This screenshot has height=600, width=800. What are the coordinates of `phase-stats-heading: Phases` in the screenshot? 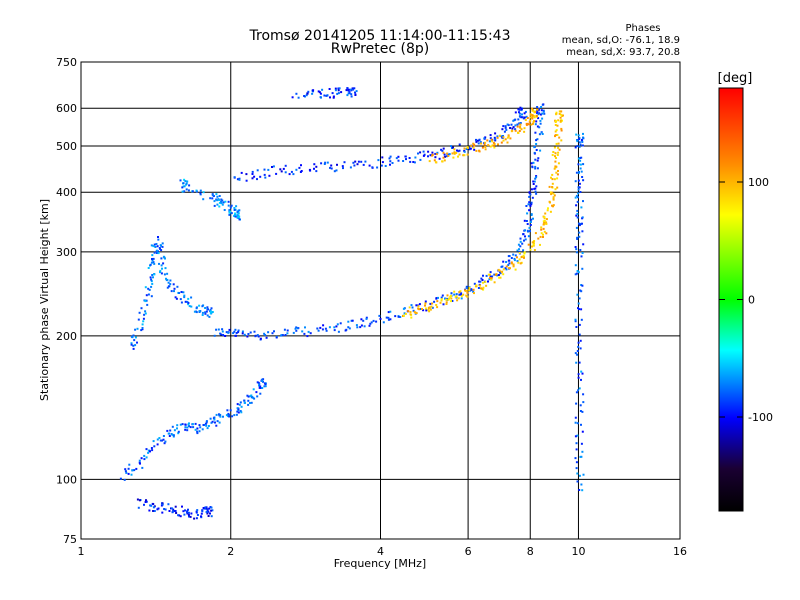 It's located at (642, 28).